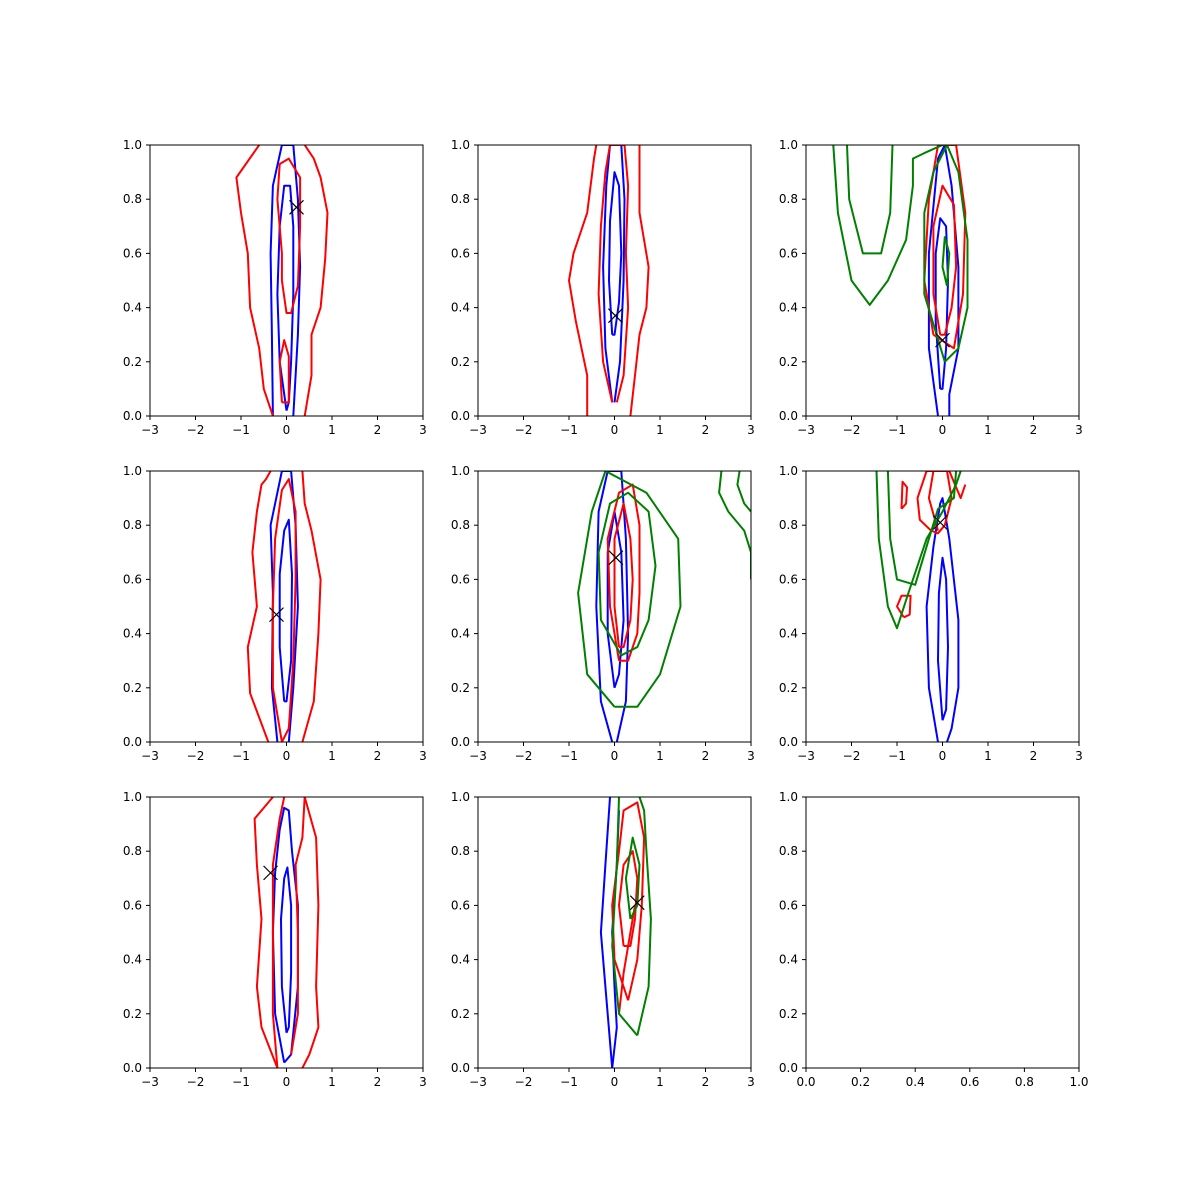 This screenshot has height=1200, width=1200. Describe the element at coordinates (934, 939) in the screenshot. I see `subplot-9: 0.0 0.2 0.4 0.6 0.8 1.0 0.0 0.2 0.4 0.6 0.8 1.0` at that location.